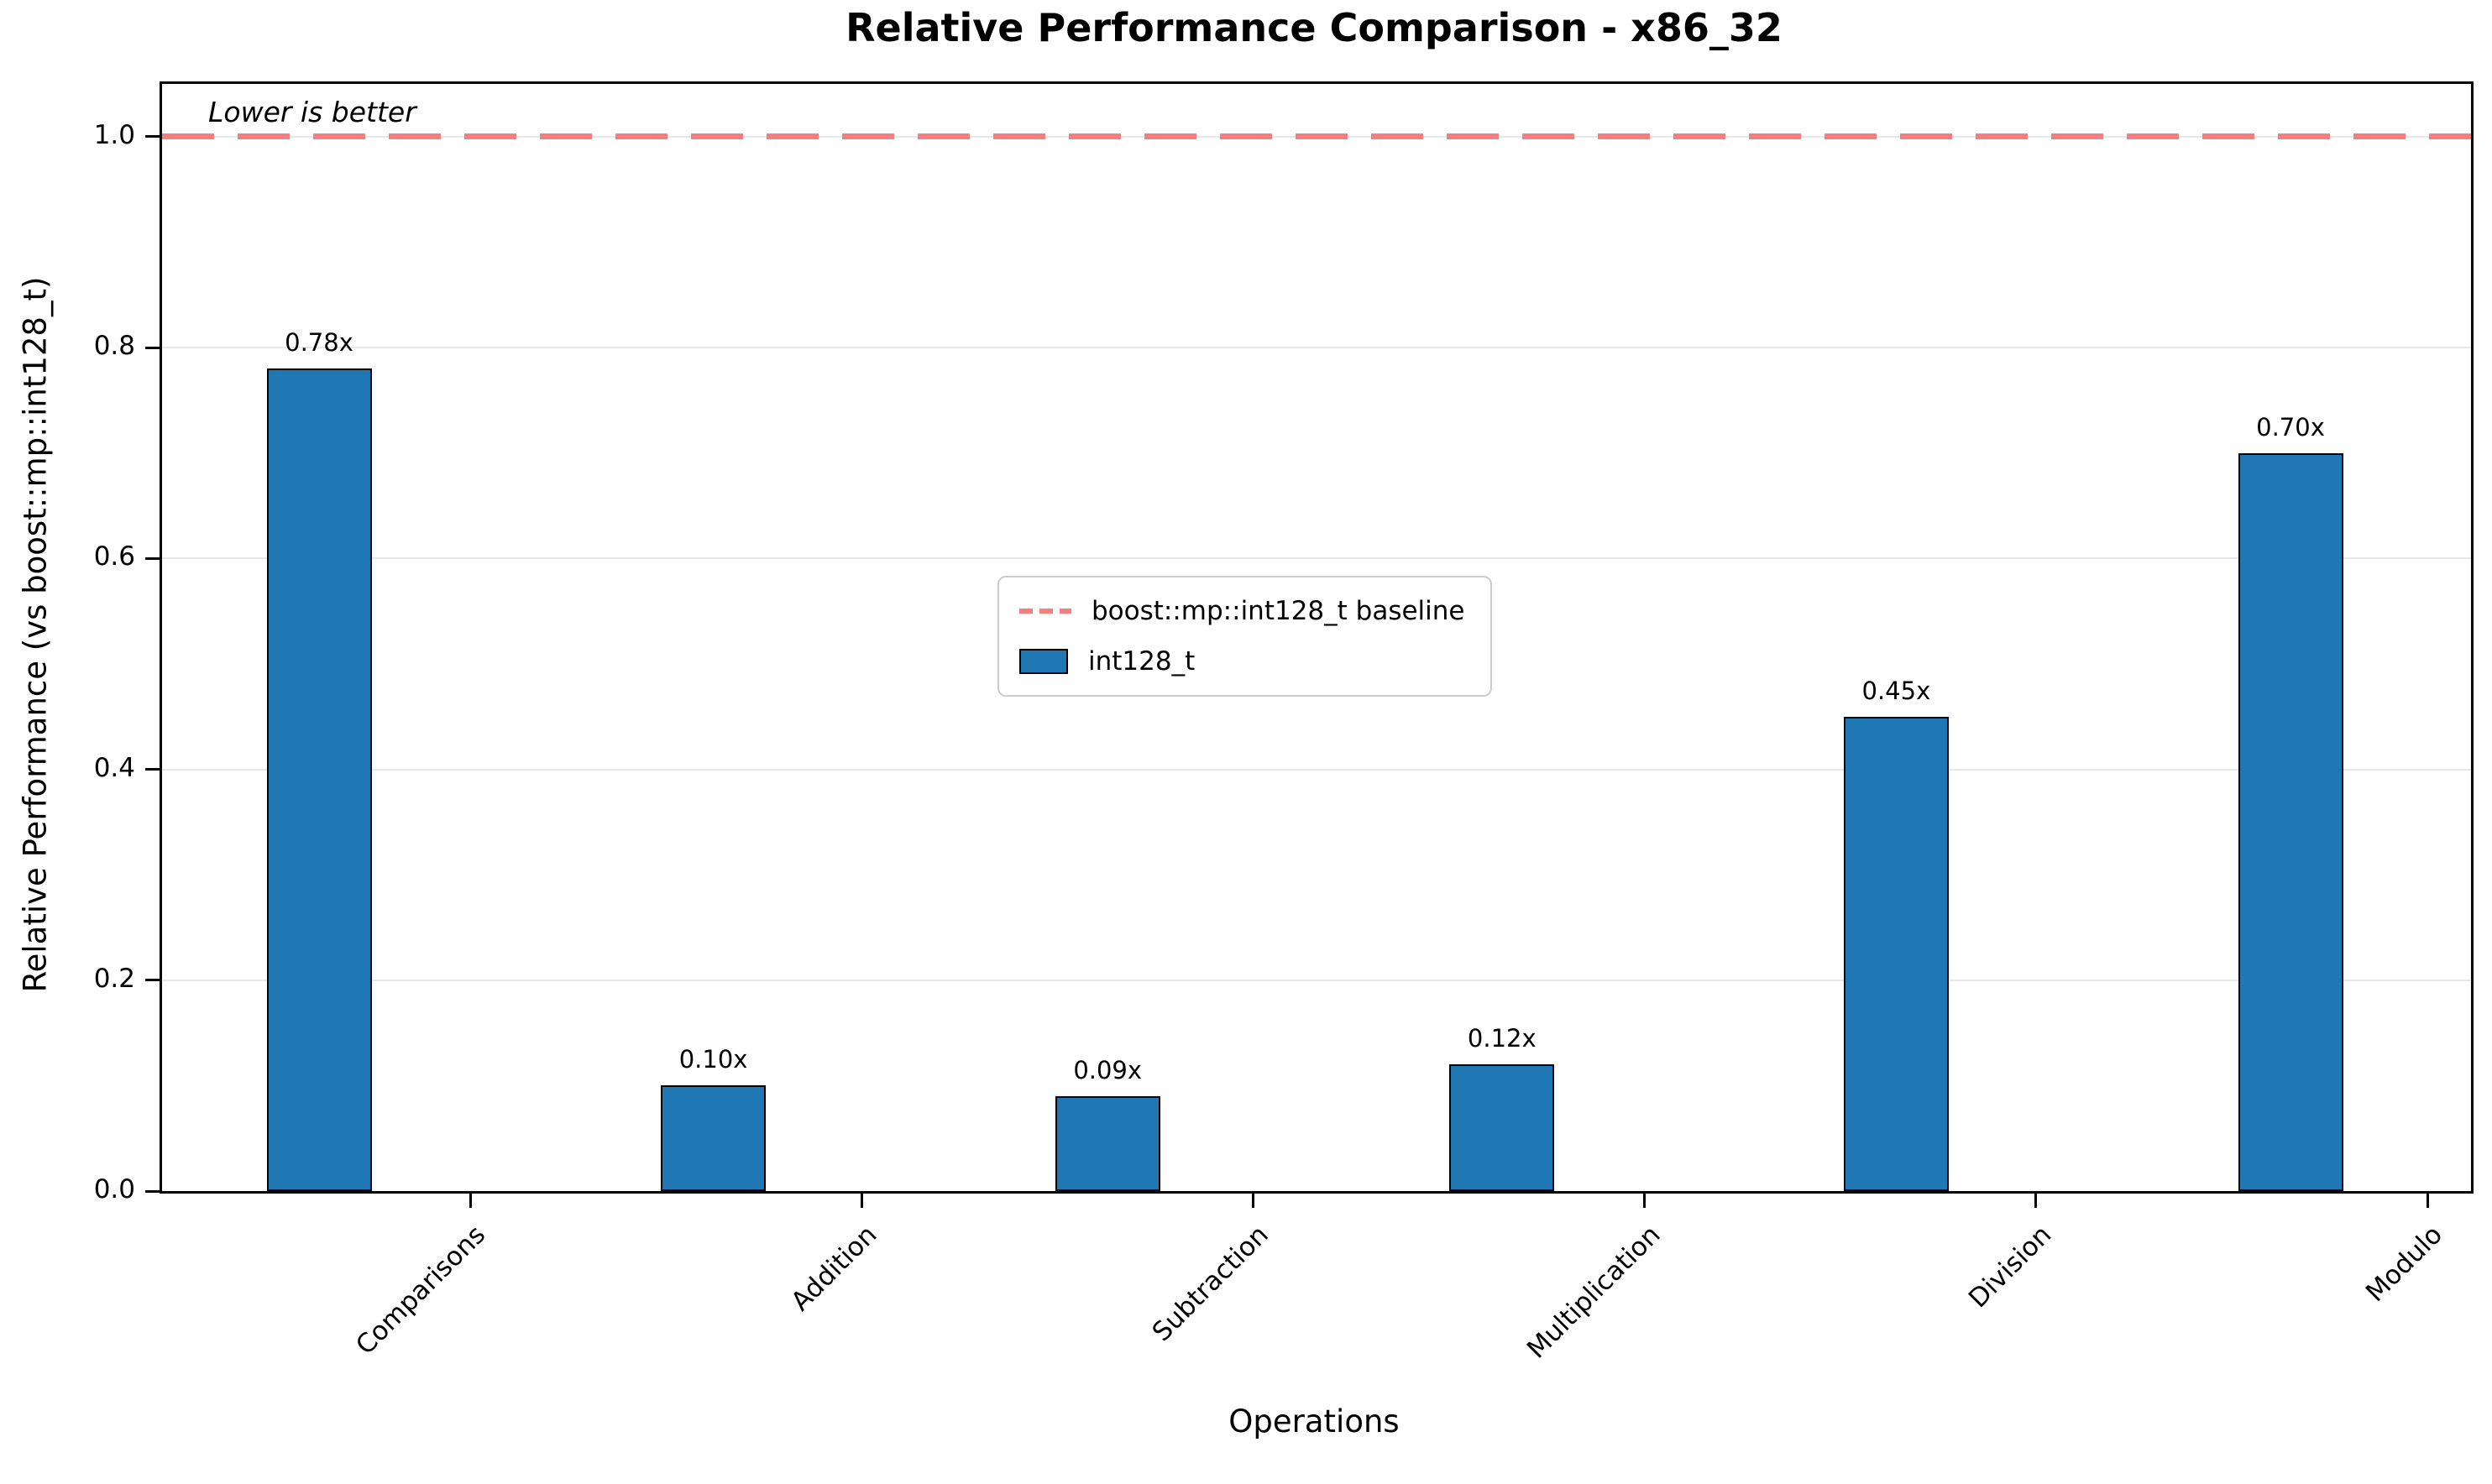  What do you see at coordinates (1108, 1069) in the screenshot?
I see `bar-value-label: 0.09x` at bounding box center [1108, 1069].